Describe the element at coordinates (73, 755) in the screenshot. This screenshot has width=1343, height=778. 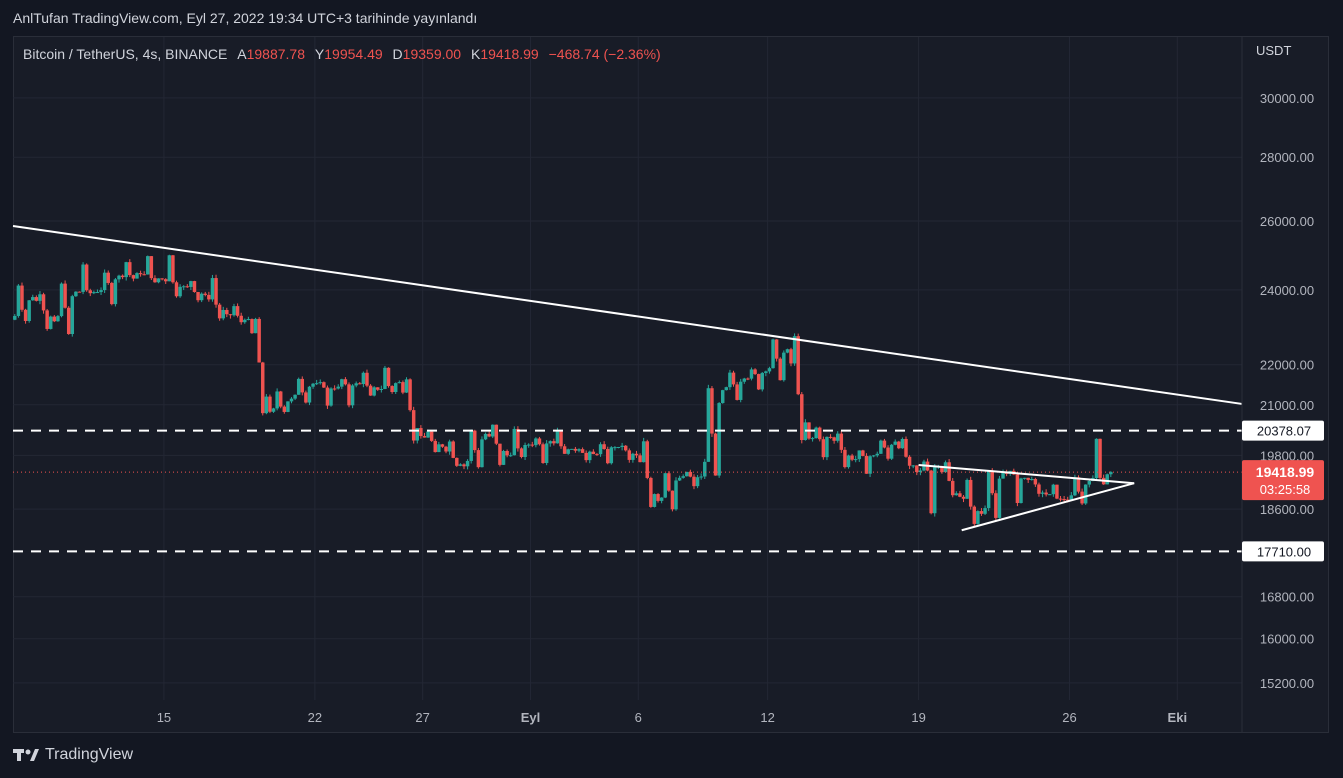
I see `tradingview-brand: TradingView` at that location.